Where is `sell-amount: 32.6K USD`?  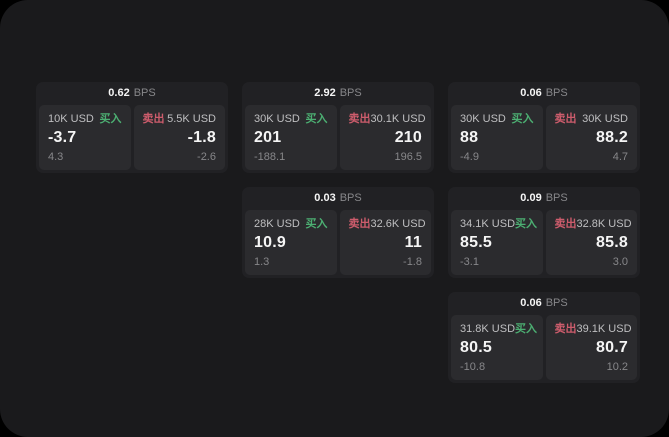 sell-amount: 32.6K USD is located at coordinates (398, 224).